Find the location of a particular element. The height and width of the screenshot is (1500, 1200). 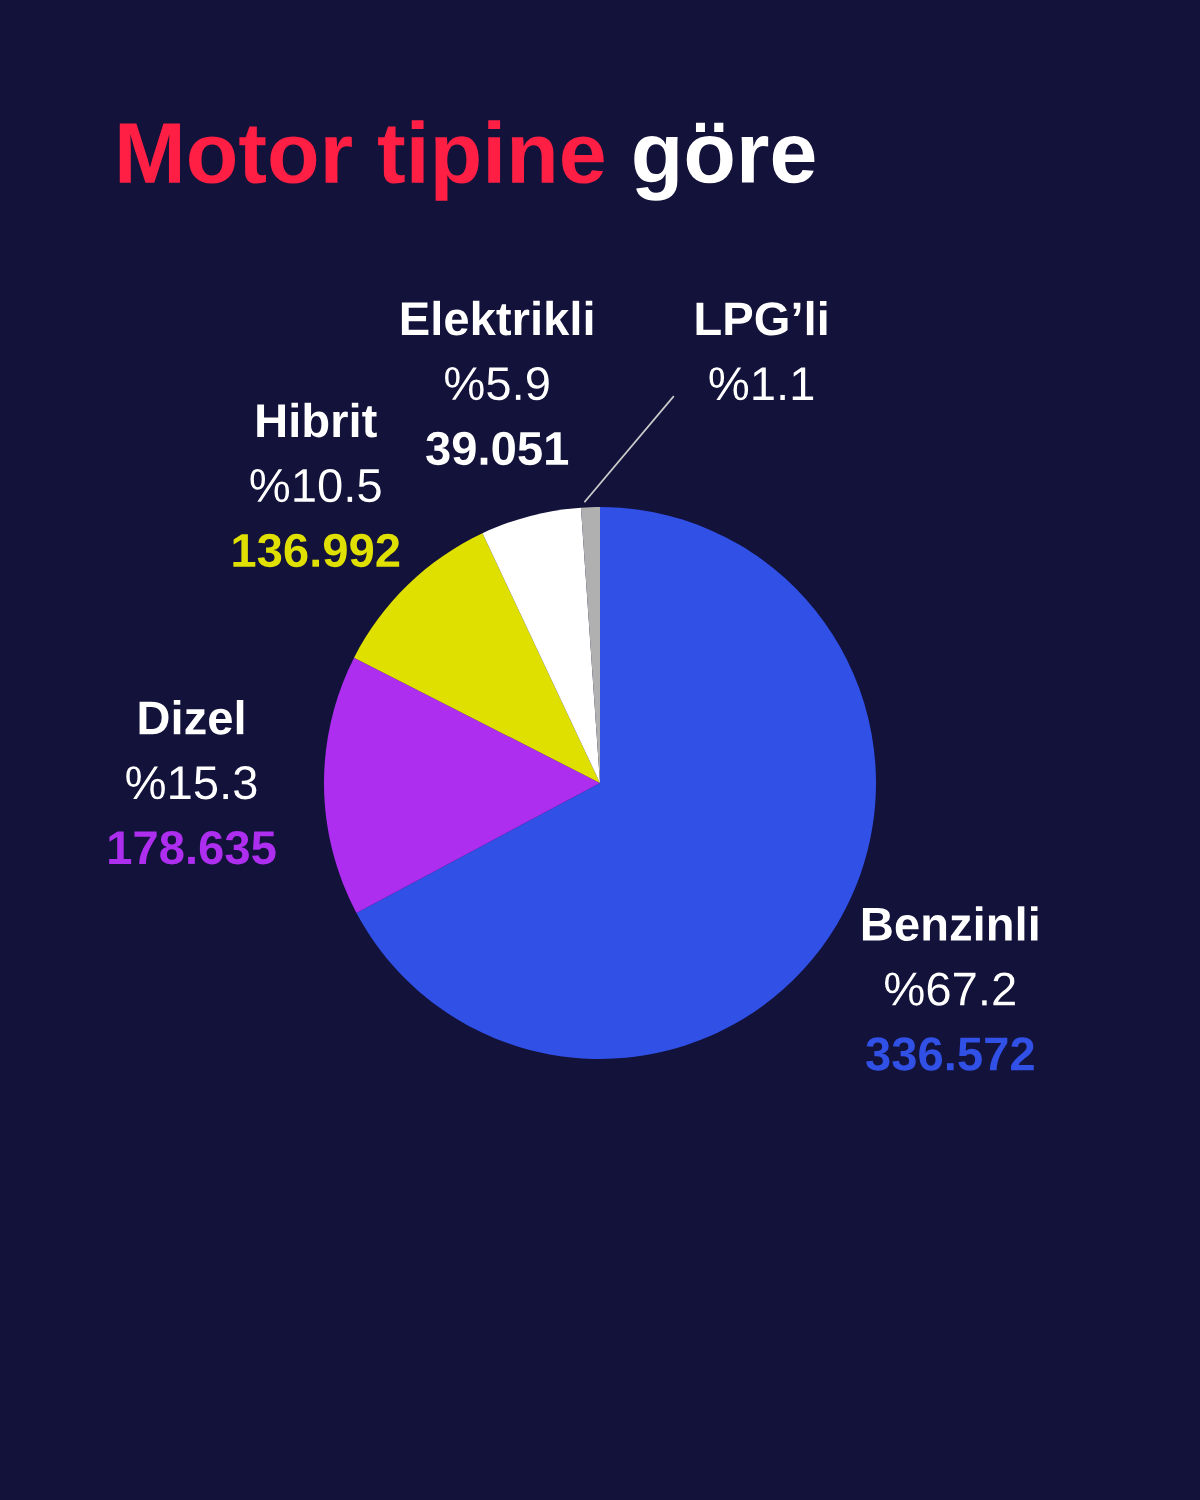

slice-label: Benzinli is located at coordinates (950, 923).